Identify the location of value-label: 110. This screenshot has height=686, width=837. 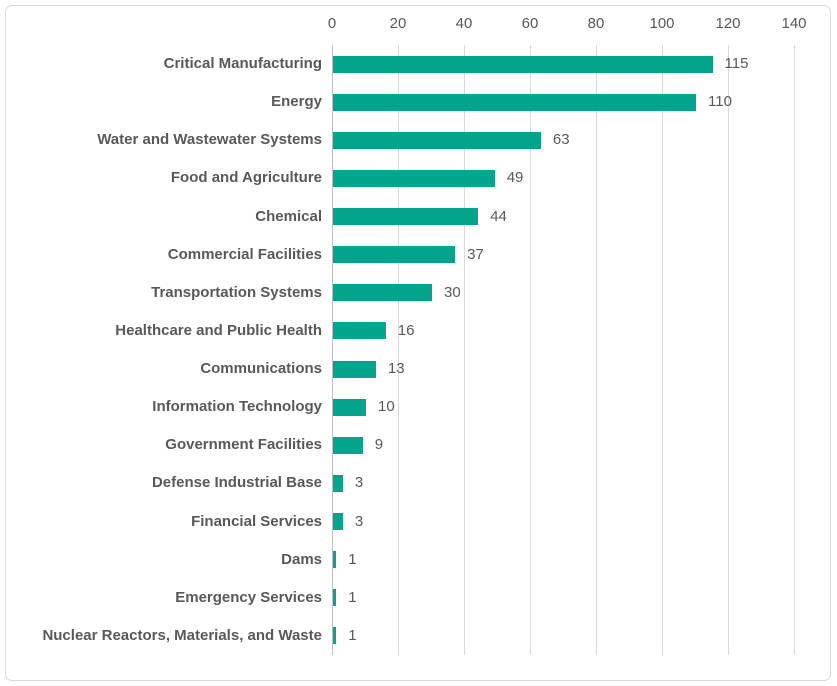
(720, 102).